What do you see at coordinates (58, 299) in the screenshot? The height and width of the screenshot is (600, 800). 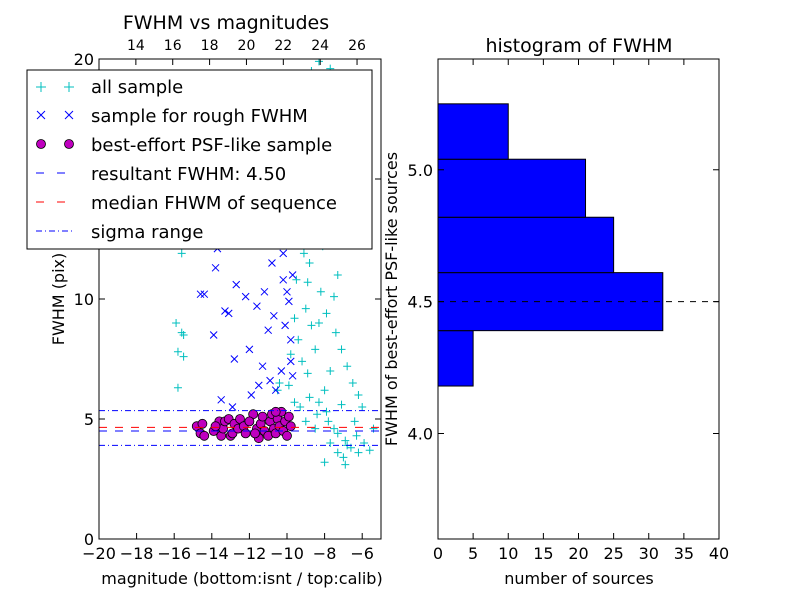 I see `scatter-y-axis-label: FWHM (pix)` at bounding box center [58, 299].